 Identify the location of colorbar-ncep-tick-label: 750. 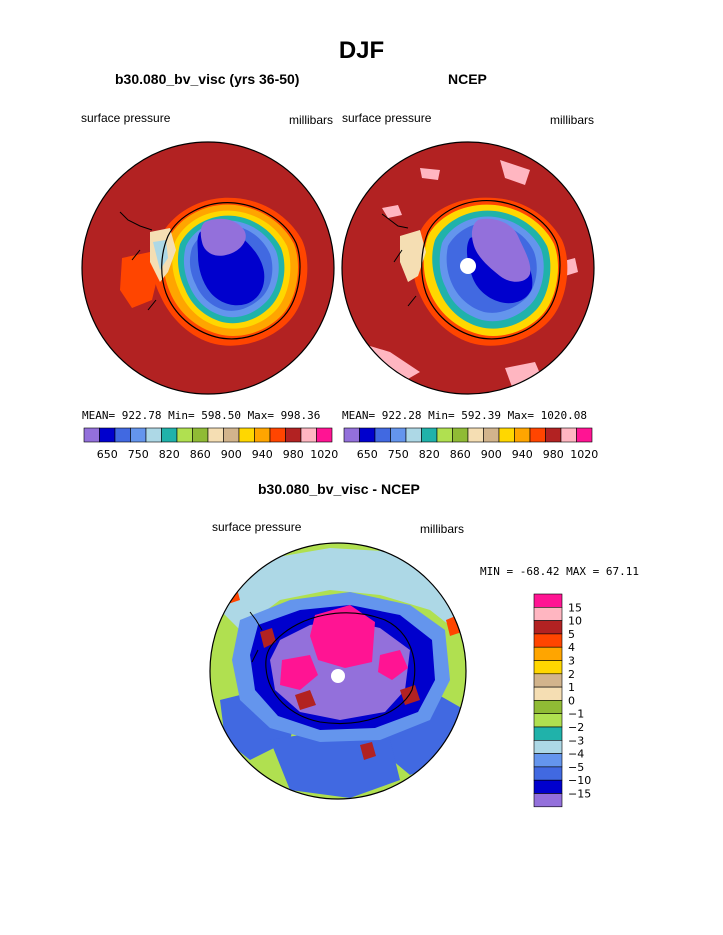
(398, 454).